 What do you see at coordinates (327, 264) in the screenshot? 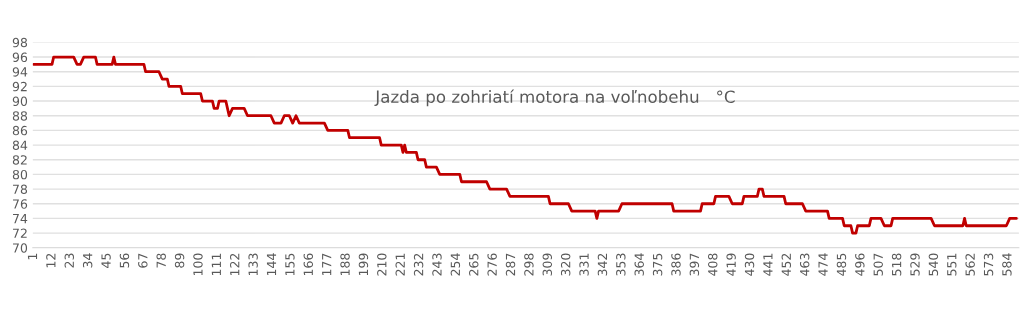
I see `x-tick-label: 177` at bounding box center [327, 264].